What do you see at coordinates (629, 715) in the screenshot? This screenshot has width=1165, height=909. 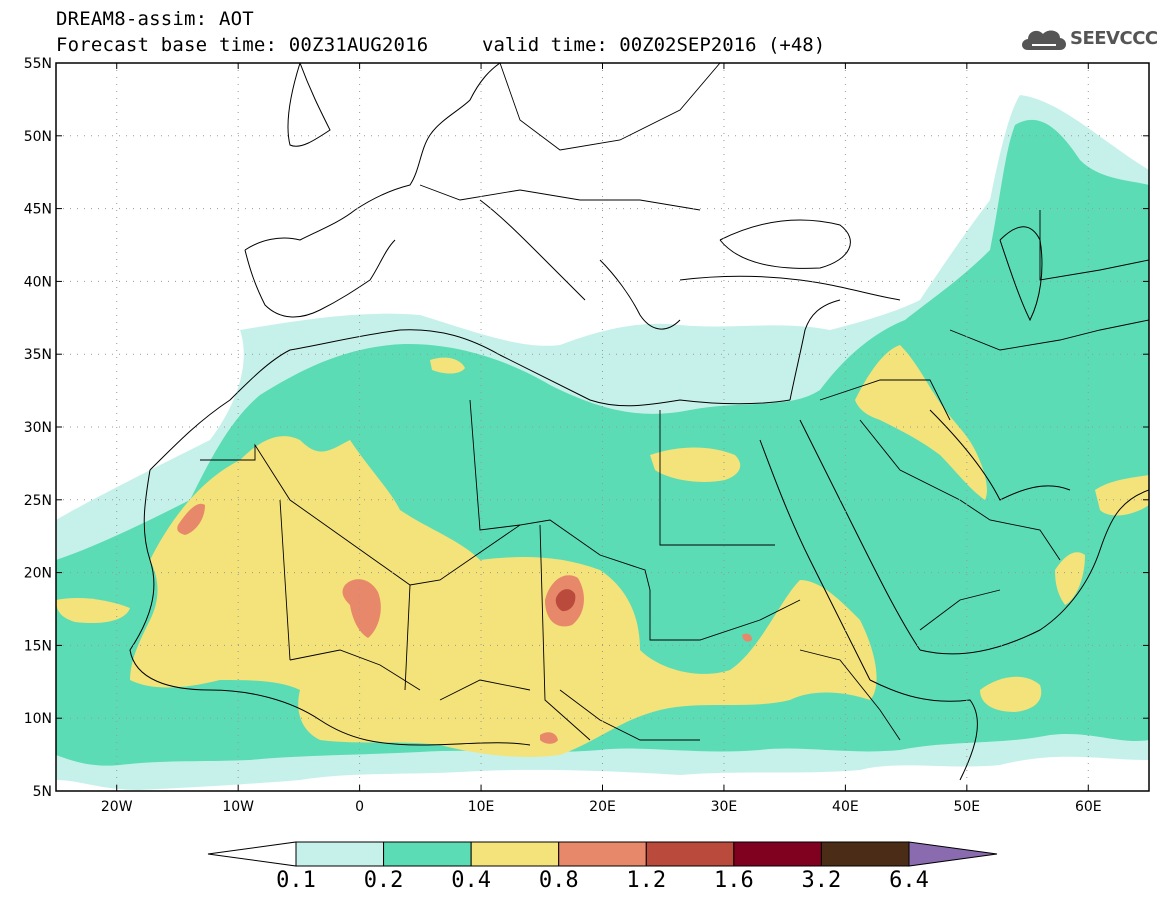 I see `border-cam` at bounding box center [629, 715].